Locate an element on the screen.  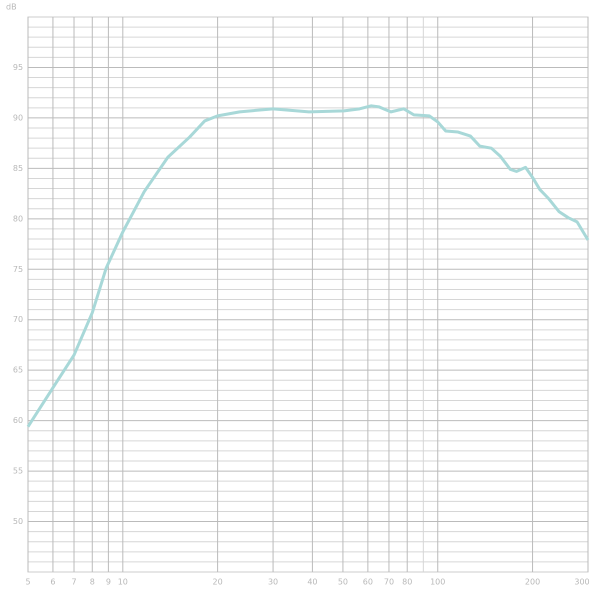
x-tick-label: 40 is located at coordinates (312, 582).